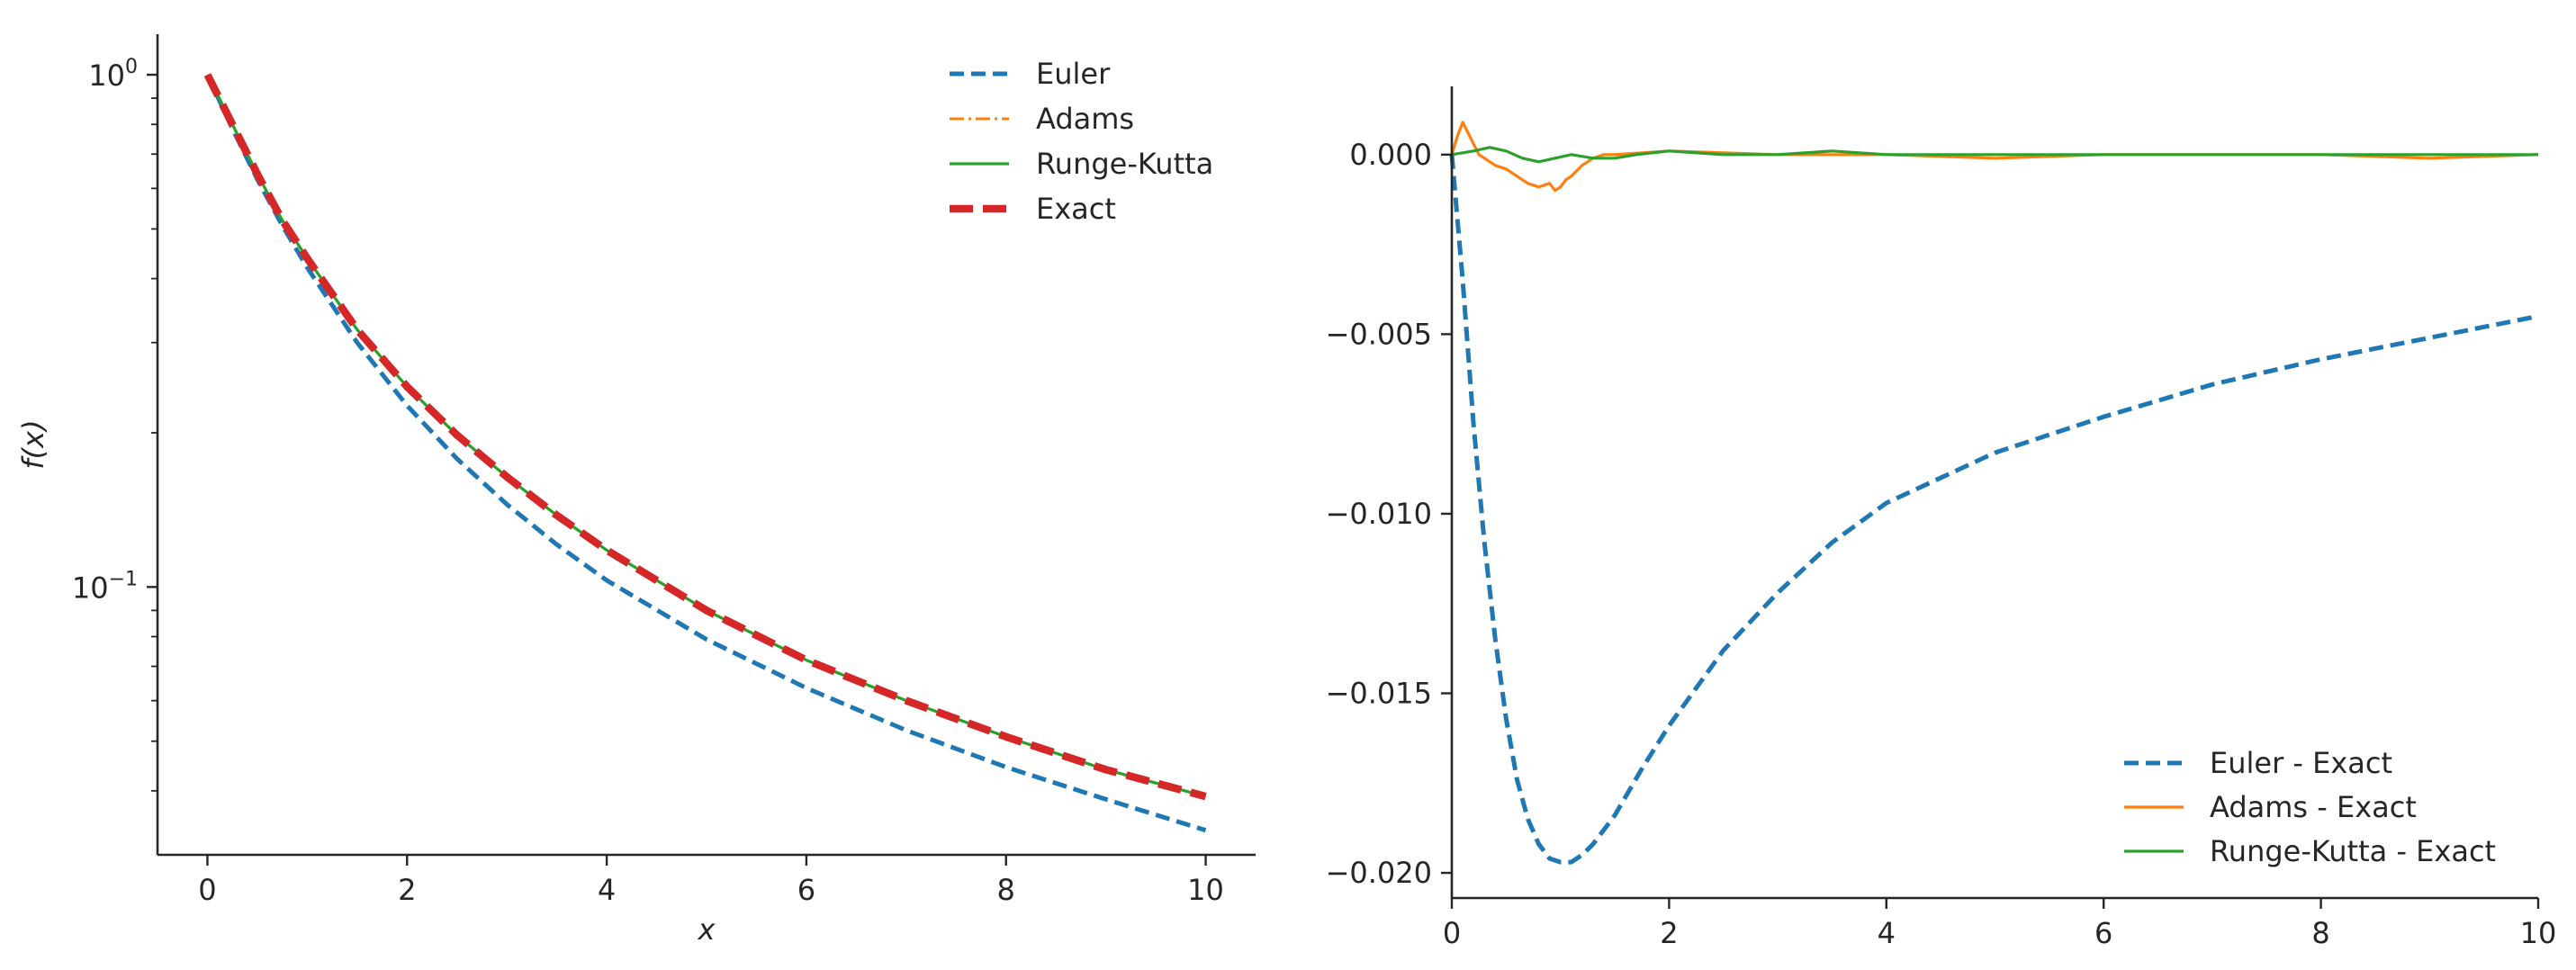 The height and width of the screenshot is (970, 2576). I want to click on left-legend-label: Euler, so click(1073, 74).